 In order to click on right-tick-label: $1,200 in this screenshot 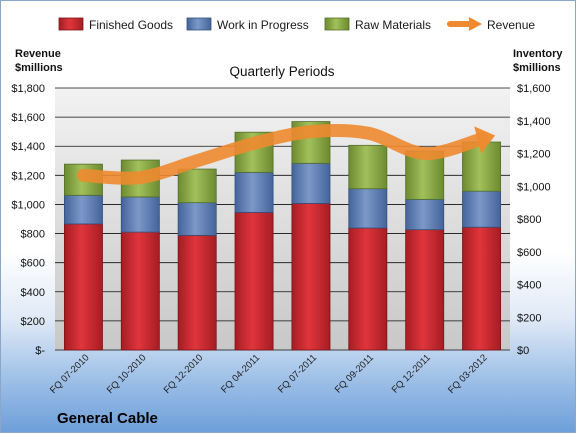, I will do `click(534, 155)`.